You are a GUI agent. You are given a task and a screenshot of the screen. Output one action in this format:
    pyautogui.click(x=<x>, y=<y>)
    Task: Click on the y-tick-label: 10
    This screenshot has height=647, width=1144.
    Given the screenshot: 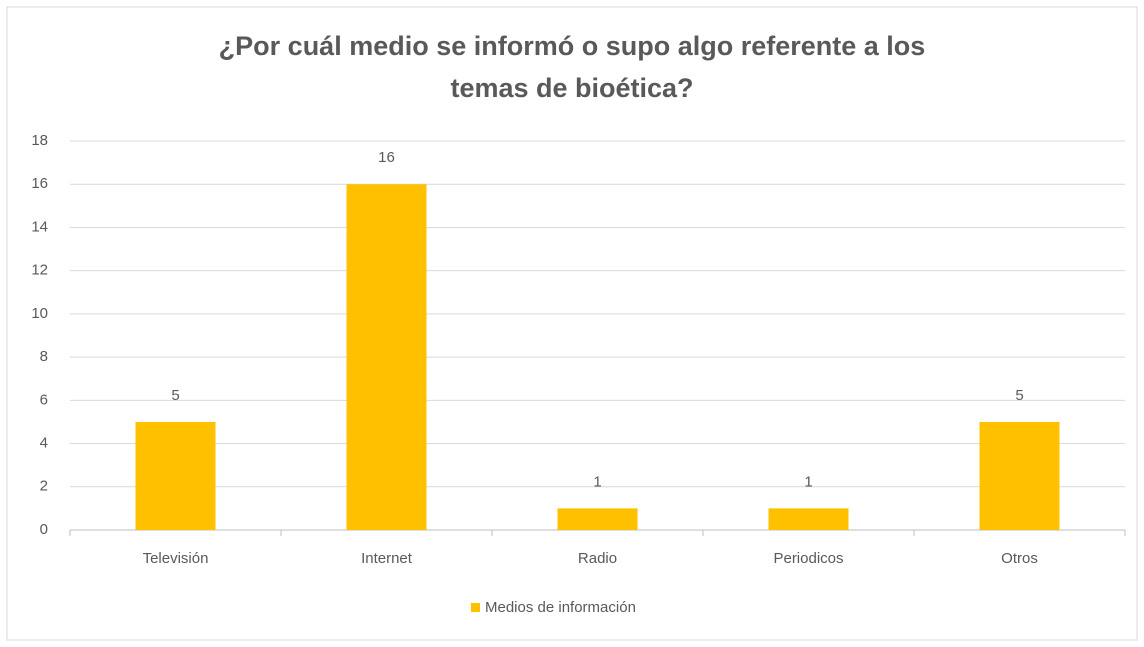 What is the action you would take?
    pyautogui.click(x=39, y=313)
    